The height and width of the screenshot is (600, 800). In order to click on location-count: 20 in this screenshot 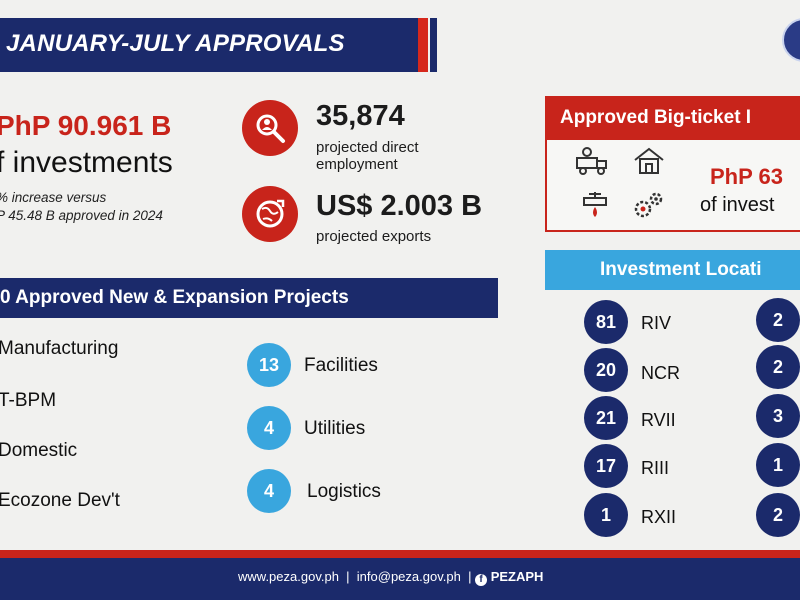, I will do `click(606, 370)`.